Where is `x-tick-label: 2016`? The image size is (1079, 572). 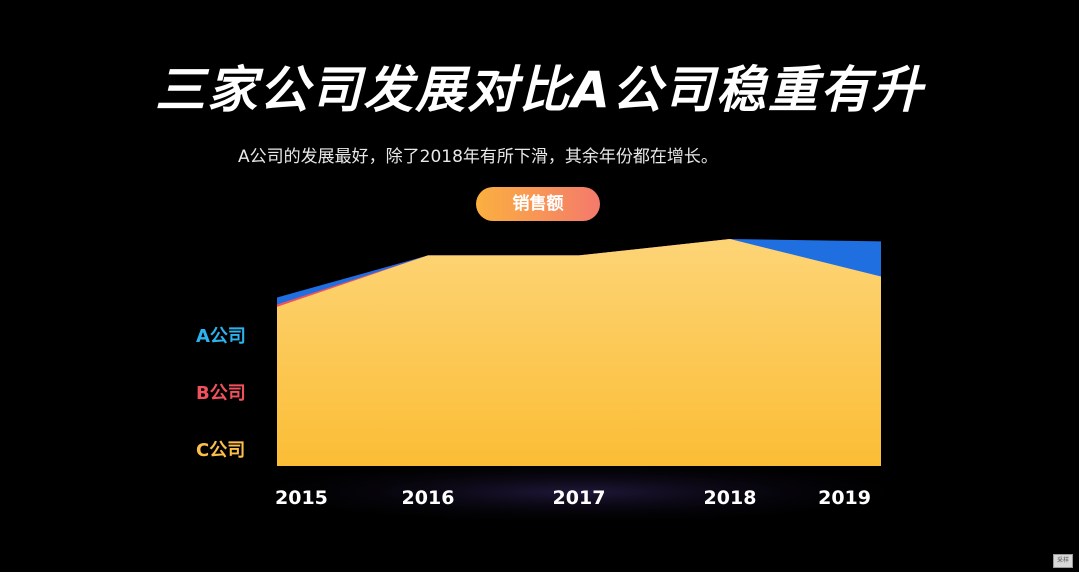 x-tick-label: 2016 is located at coordinates (428, 498).